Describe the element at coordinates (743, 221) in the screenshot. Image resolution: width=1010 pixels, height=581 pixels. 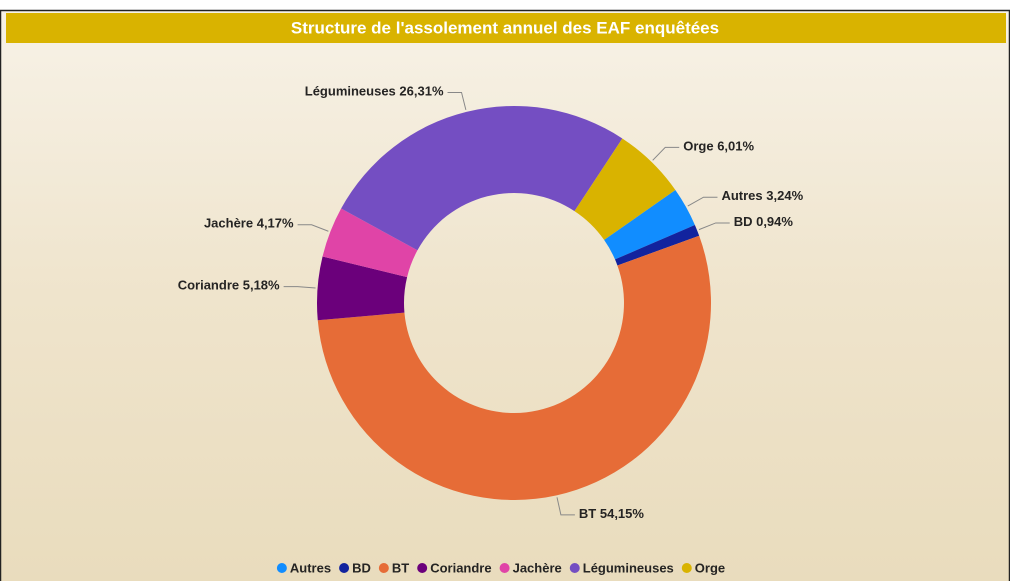
I see `data-label-category: BD` at that location.